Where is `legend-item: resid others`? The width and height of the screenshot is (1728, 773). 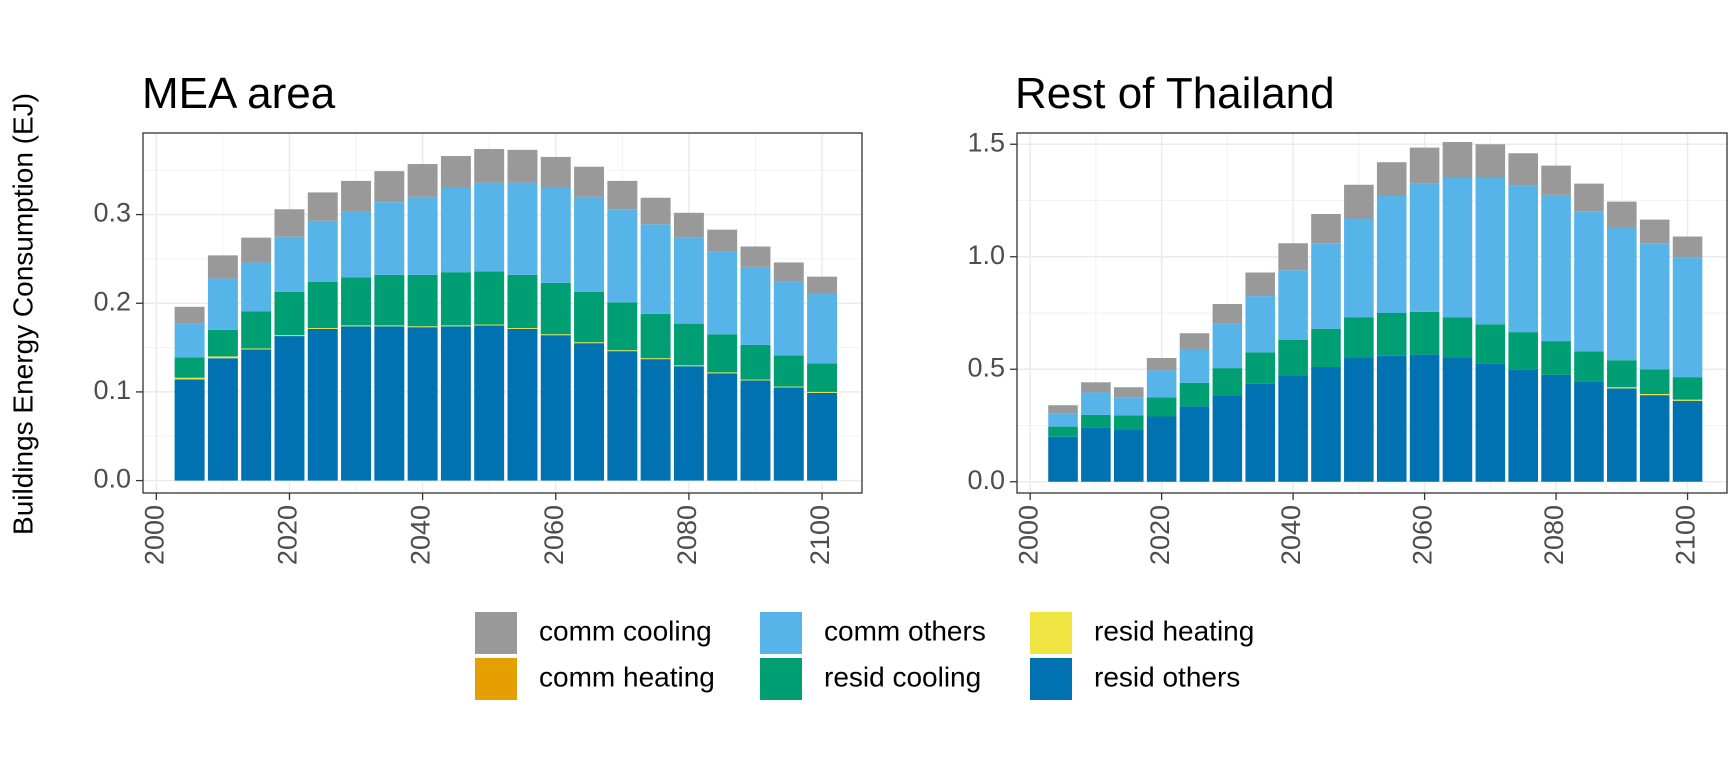 legend-item: resid others is located at coordinates (1135, 679).